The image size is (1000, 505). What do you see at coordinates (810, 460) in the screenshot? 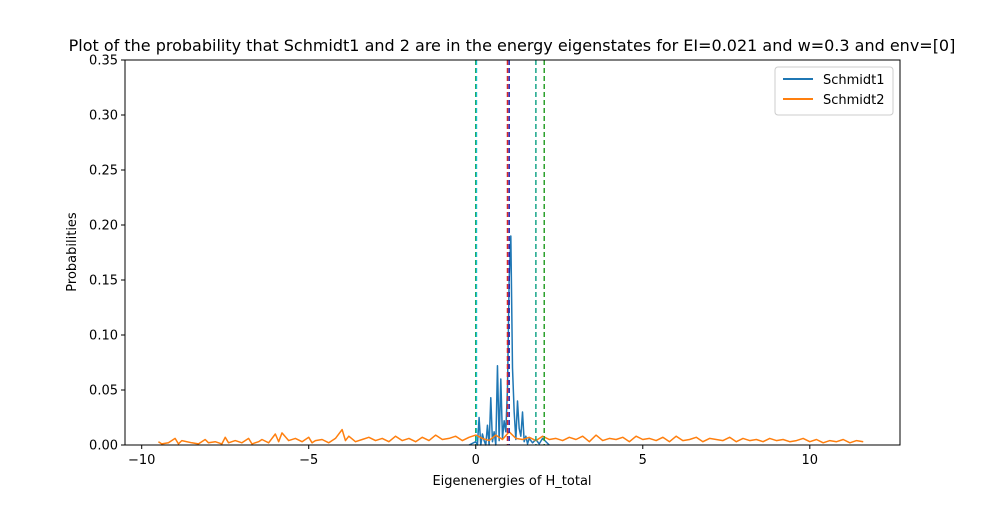
I see `x-tick-label: 10` at bounding box center [810, 460].